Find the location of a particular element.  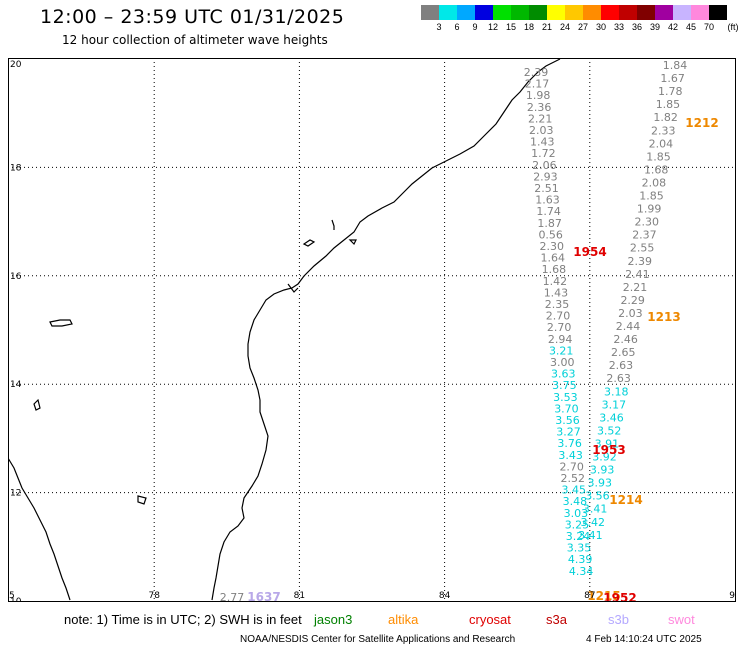

wave-height-value: 2.63 is located at coordinates (621, 365).